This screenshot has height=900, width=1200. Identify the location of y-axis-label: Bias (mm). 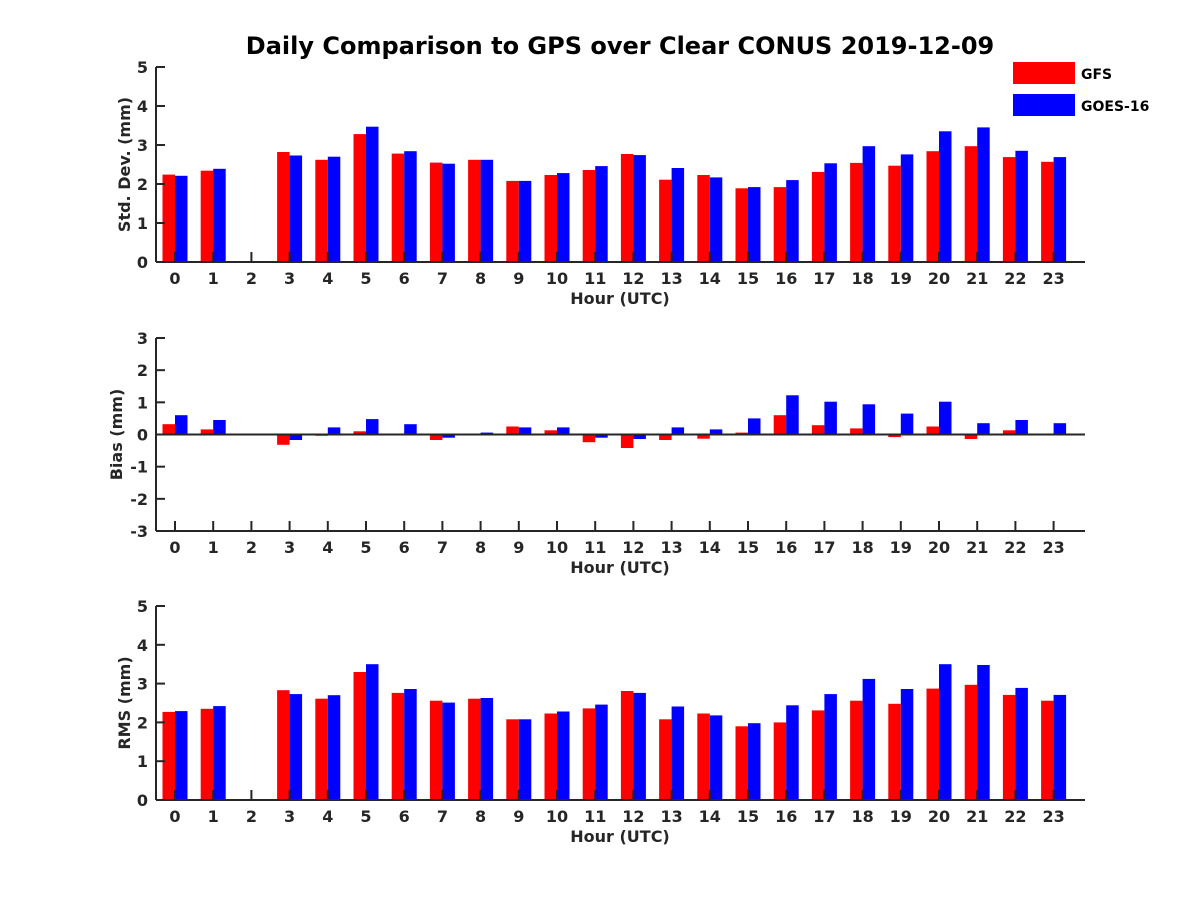
(116, 435).